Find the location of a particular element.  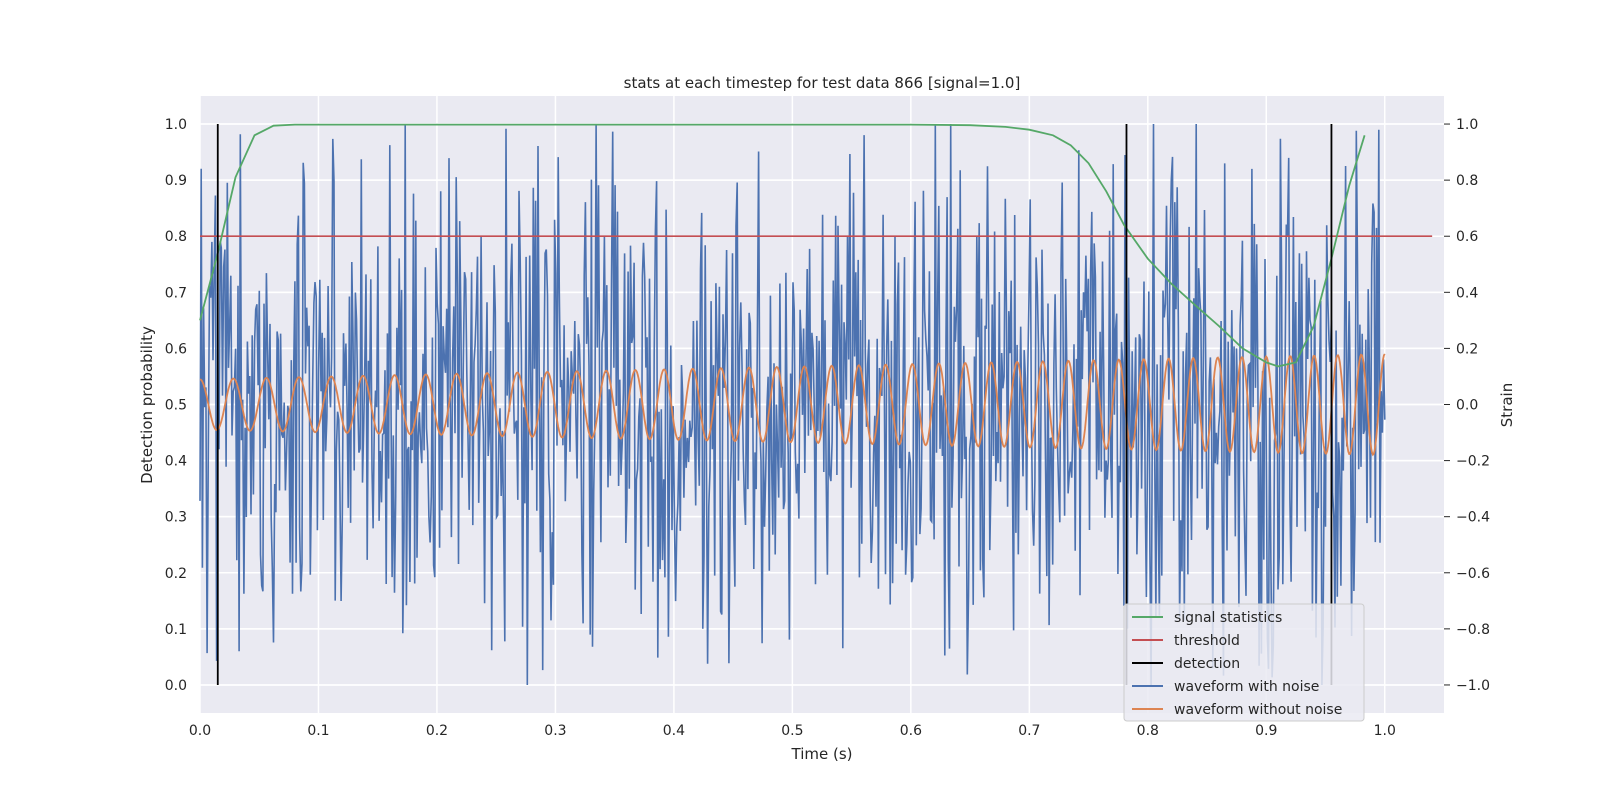

y-tick-label-left: 0.6 is located at coordinates (176, 349).